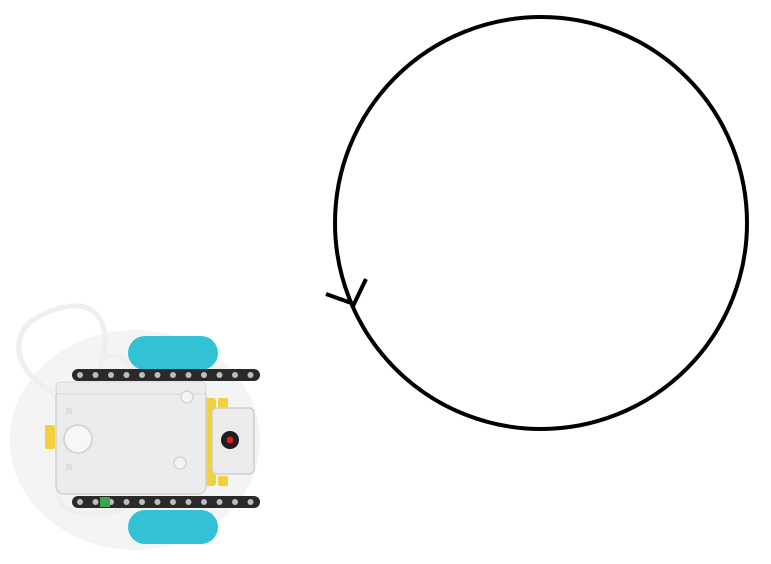 Image resolution: width=771 pixels, height=564 pixels. I want to click on robot-beam-top, so click(166, 375).